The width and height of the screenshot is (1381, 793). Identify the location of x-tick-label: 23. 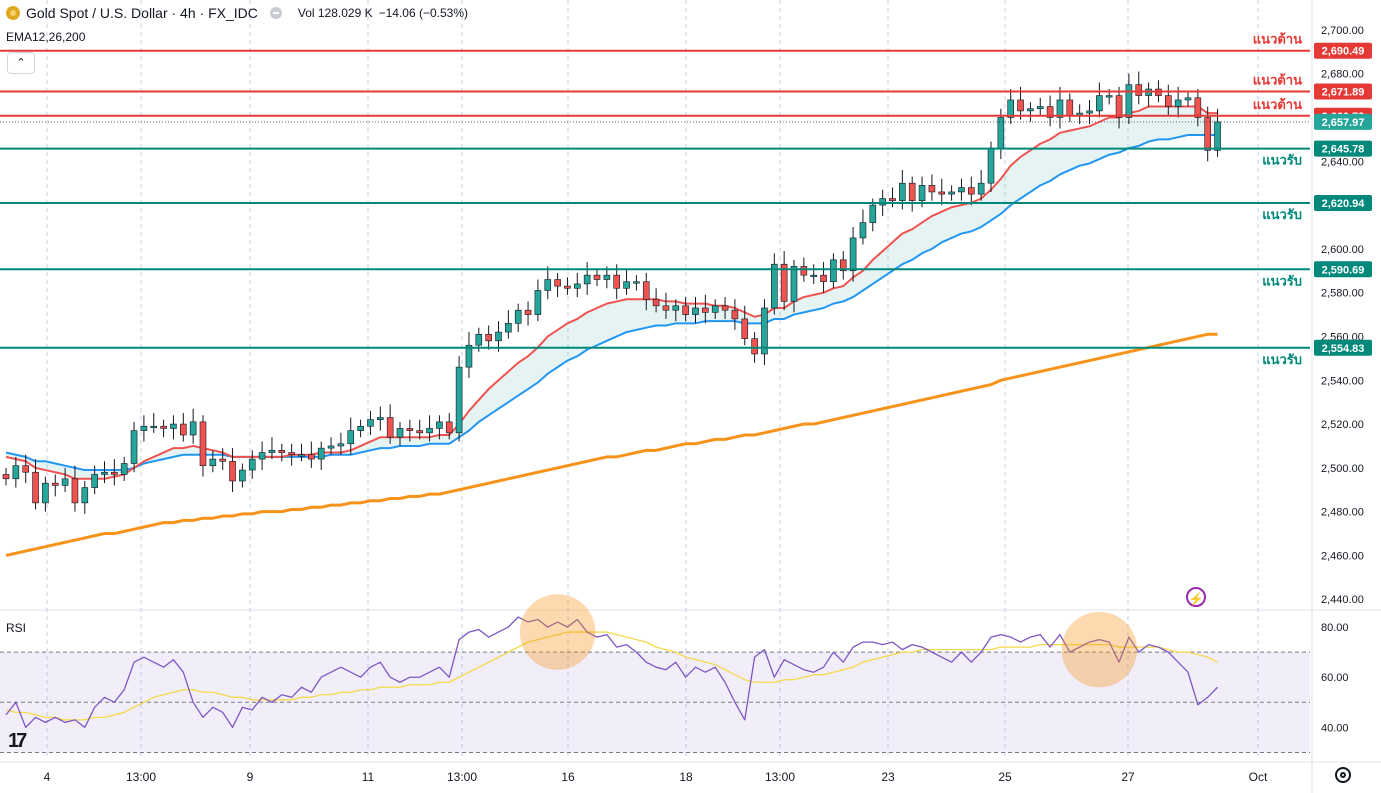
(888, 777).